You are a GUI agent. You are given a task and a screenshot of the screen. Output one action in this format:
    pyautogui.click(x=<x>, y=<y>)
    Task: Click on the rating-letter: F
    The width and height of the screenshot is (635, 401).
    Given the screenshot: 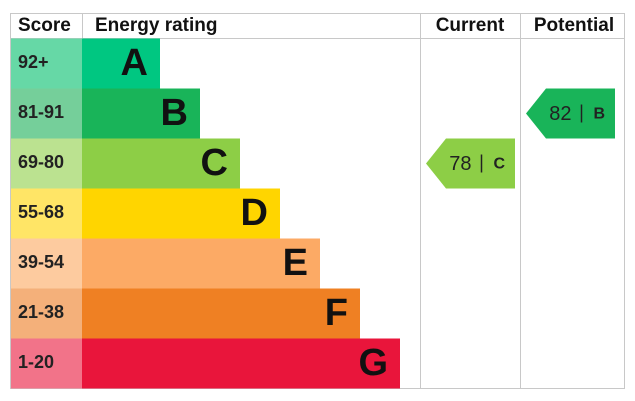 What is the action you would take?
    pyautogui.click(x=336, y=313)
    